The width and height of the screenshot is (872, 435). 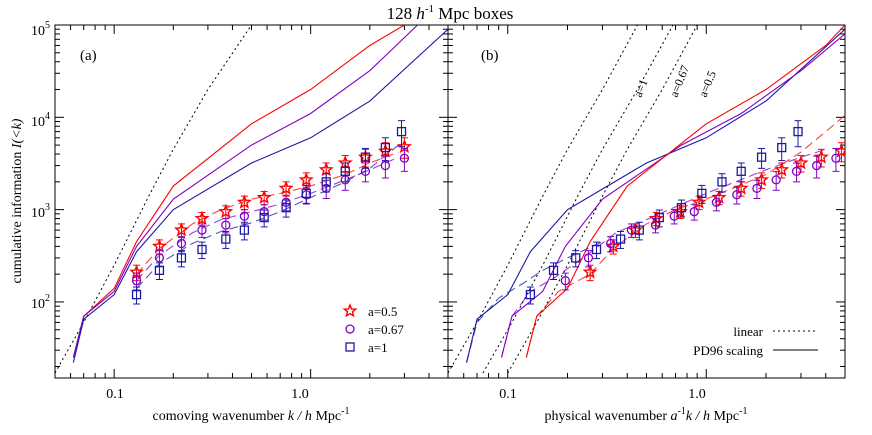 What do you see at coordinates (679, 81) in the screenshot?
I see `annotation-a067: a=0.67` at bounding box center [679, 81].